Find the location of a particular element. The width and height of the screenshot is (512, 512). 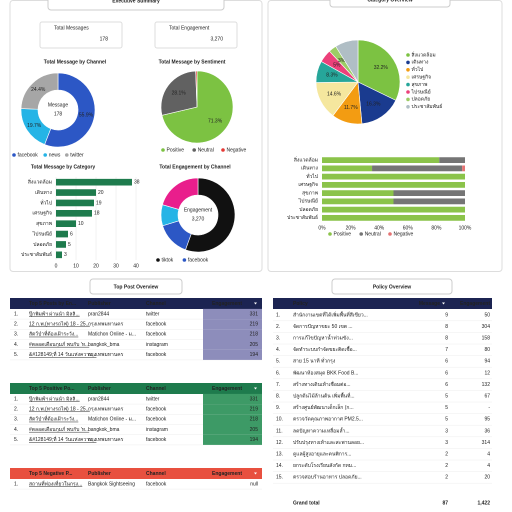

kpi-value: 3,270 is located at coordinates (216, 39).